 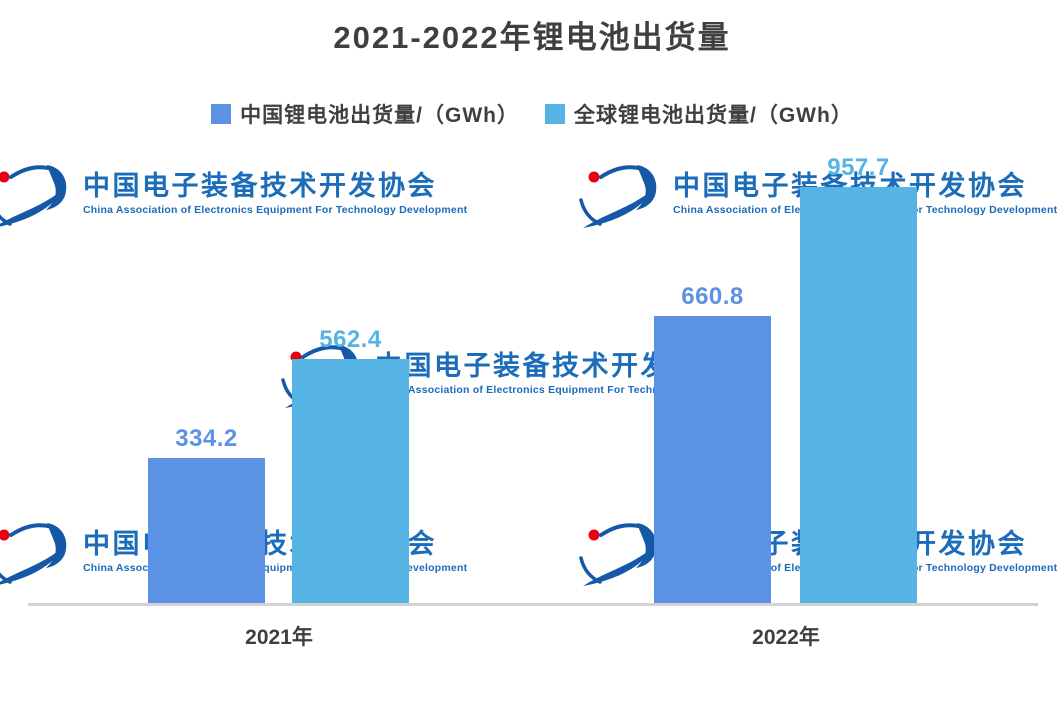 What do you see at coordinates (712, 459) in the screenshot?
I see `bar-2022年-series0` at bounding box center [712, 459].